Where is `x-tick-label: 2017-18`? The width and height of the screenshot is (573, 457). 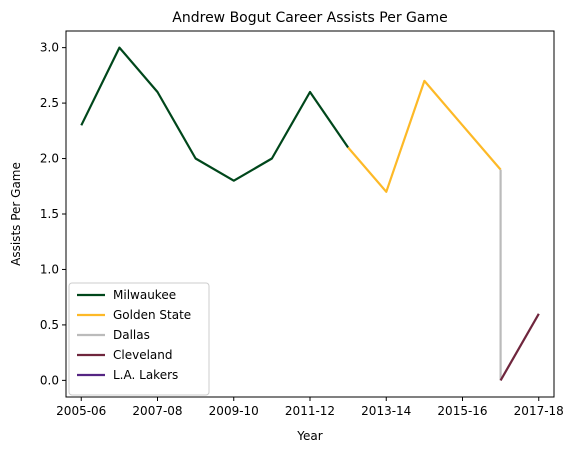 x-tick-label: 2017-18 is located at coordinates (539, 411).